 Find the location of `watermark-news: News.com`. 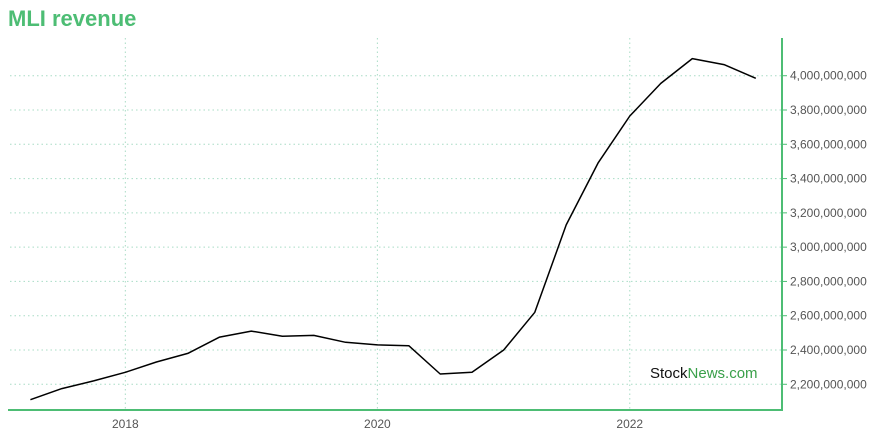

watermark-news: News.com is located at coordinates (722, 373).